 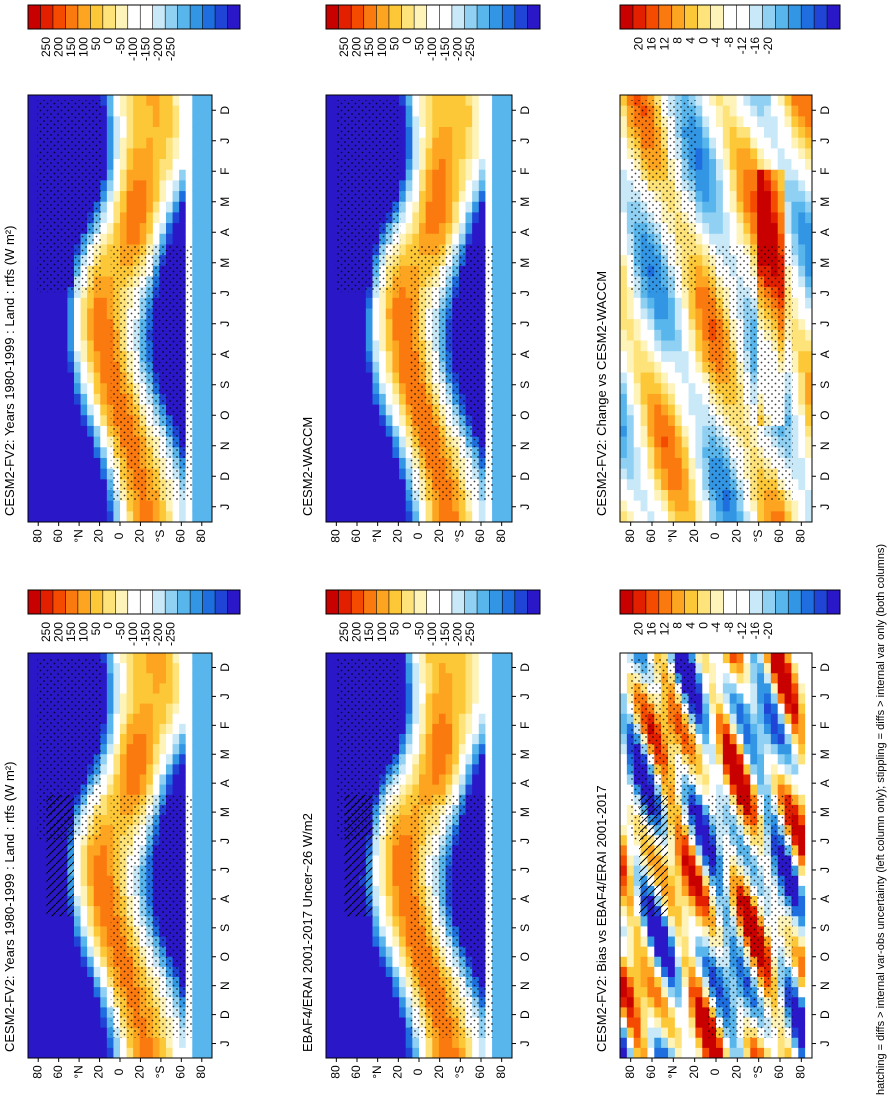 I want to click on month-tick-label: J, so click(x=225, y=507).